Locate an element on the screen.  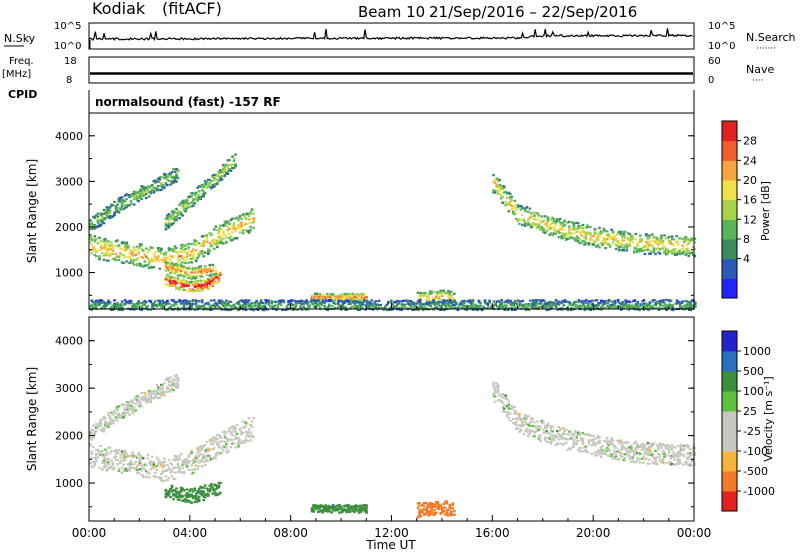
nave-tick-low: 0 is located at coordinates (711, 80).